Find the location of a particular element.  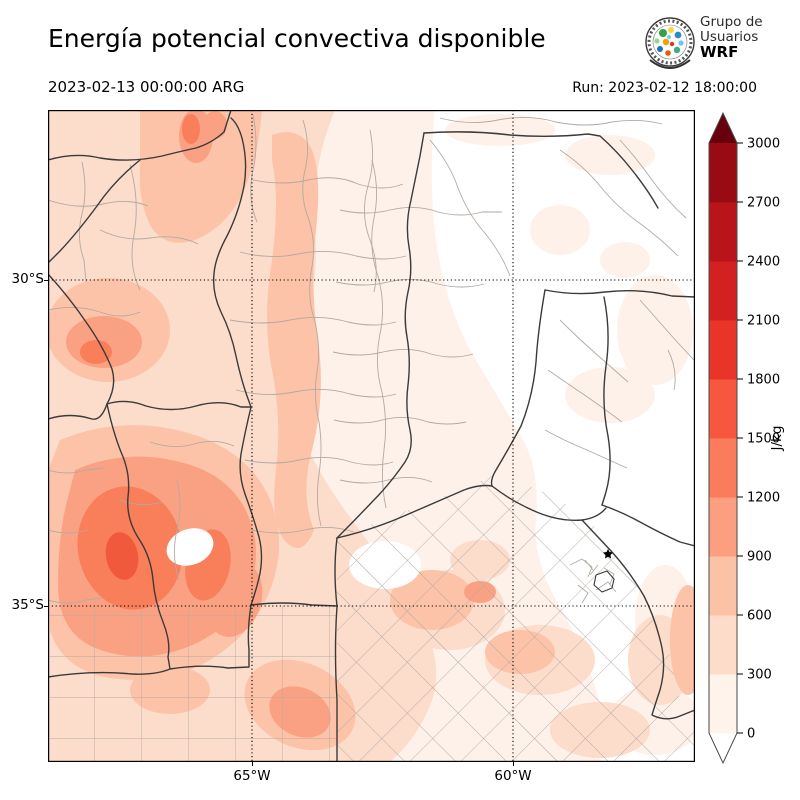

colorbar-tick-label: 600 is located at coordinates (759, 616).